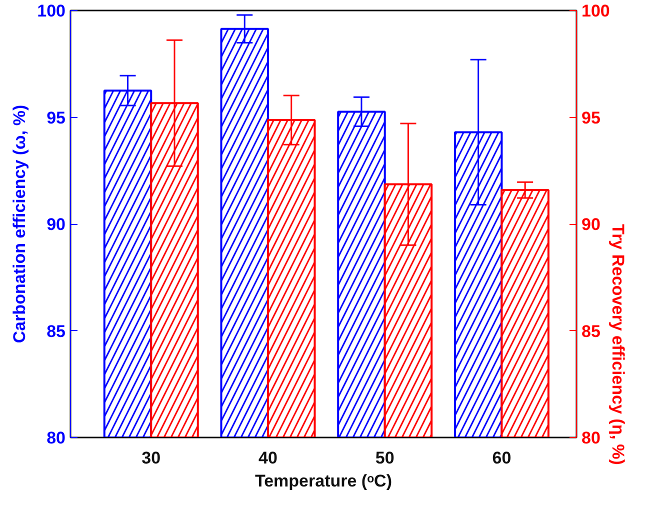  What do you see at coordinates (56, 331) in the screenshot?
I see `y-tick-label: 85` at bounding box center [56, 331].